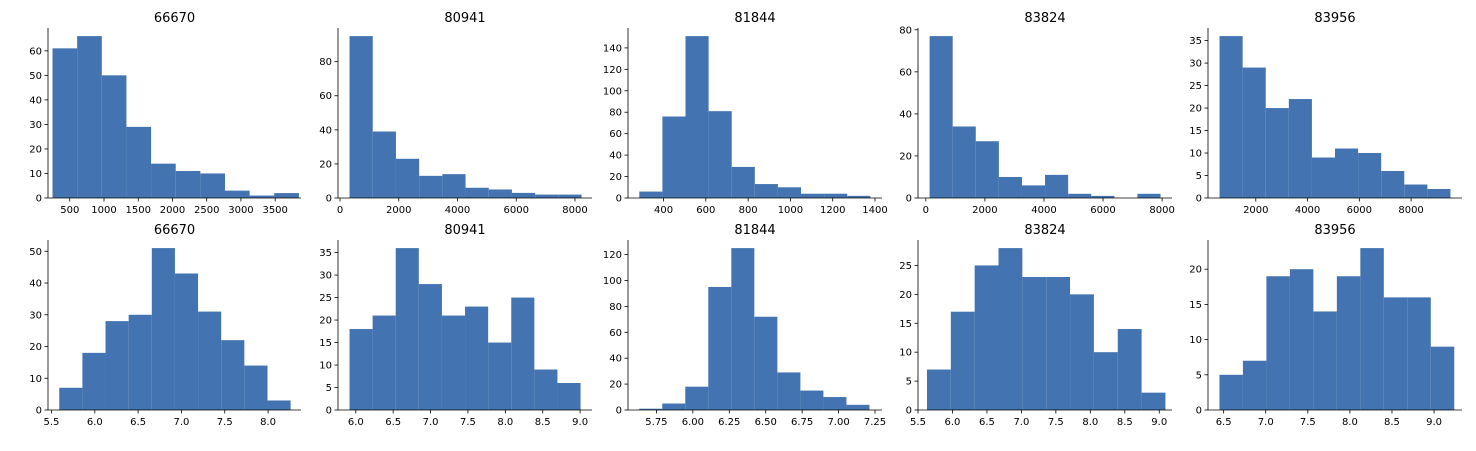 The width and height of the screenshot is (1476, 451). What do you see at coordinates (612, 48) in the screenshot?
I see `y-tick-label: 140` at bounding box center [612, 48].